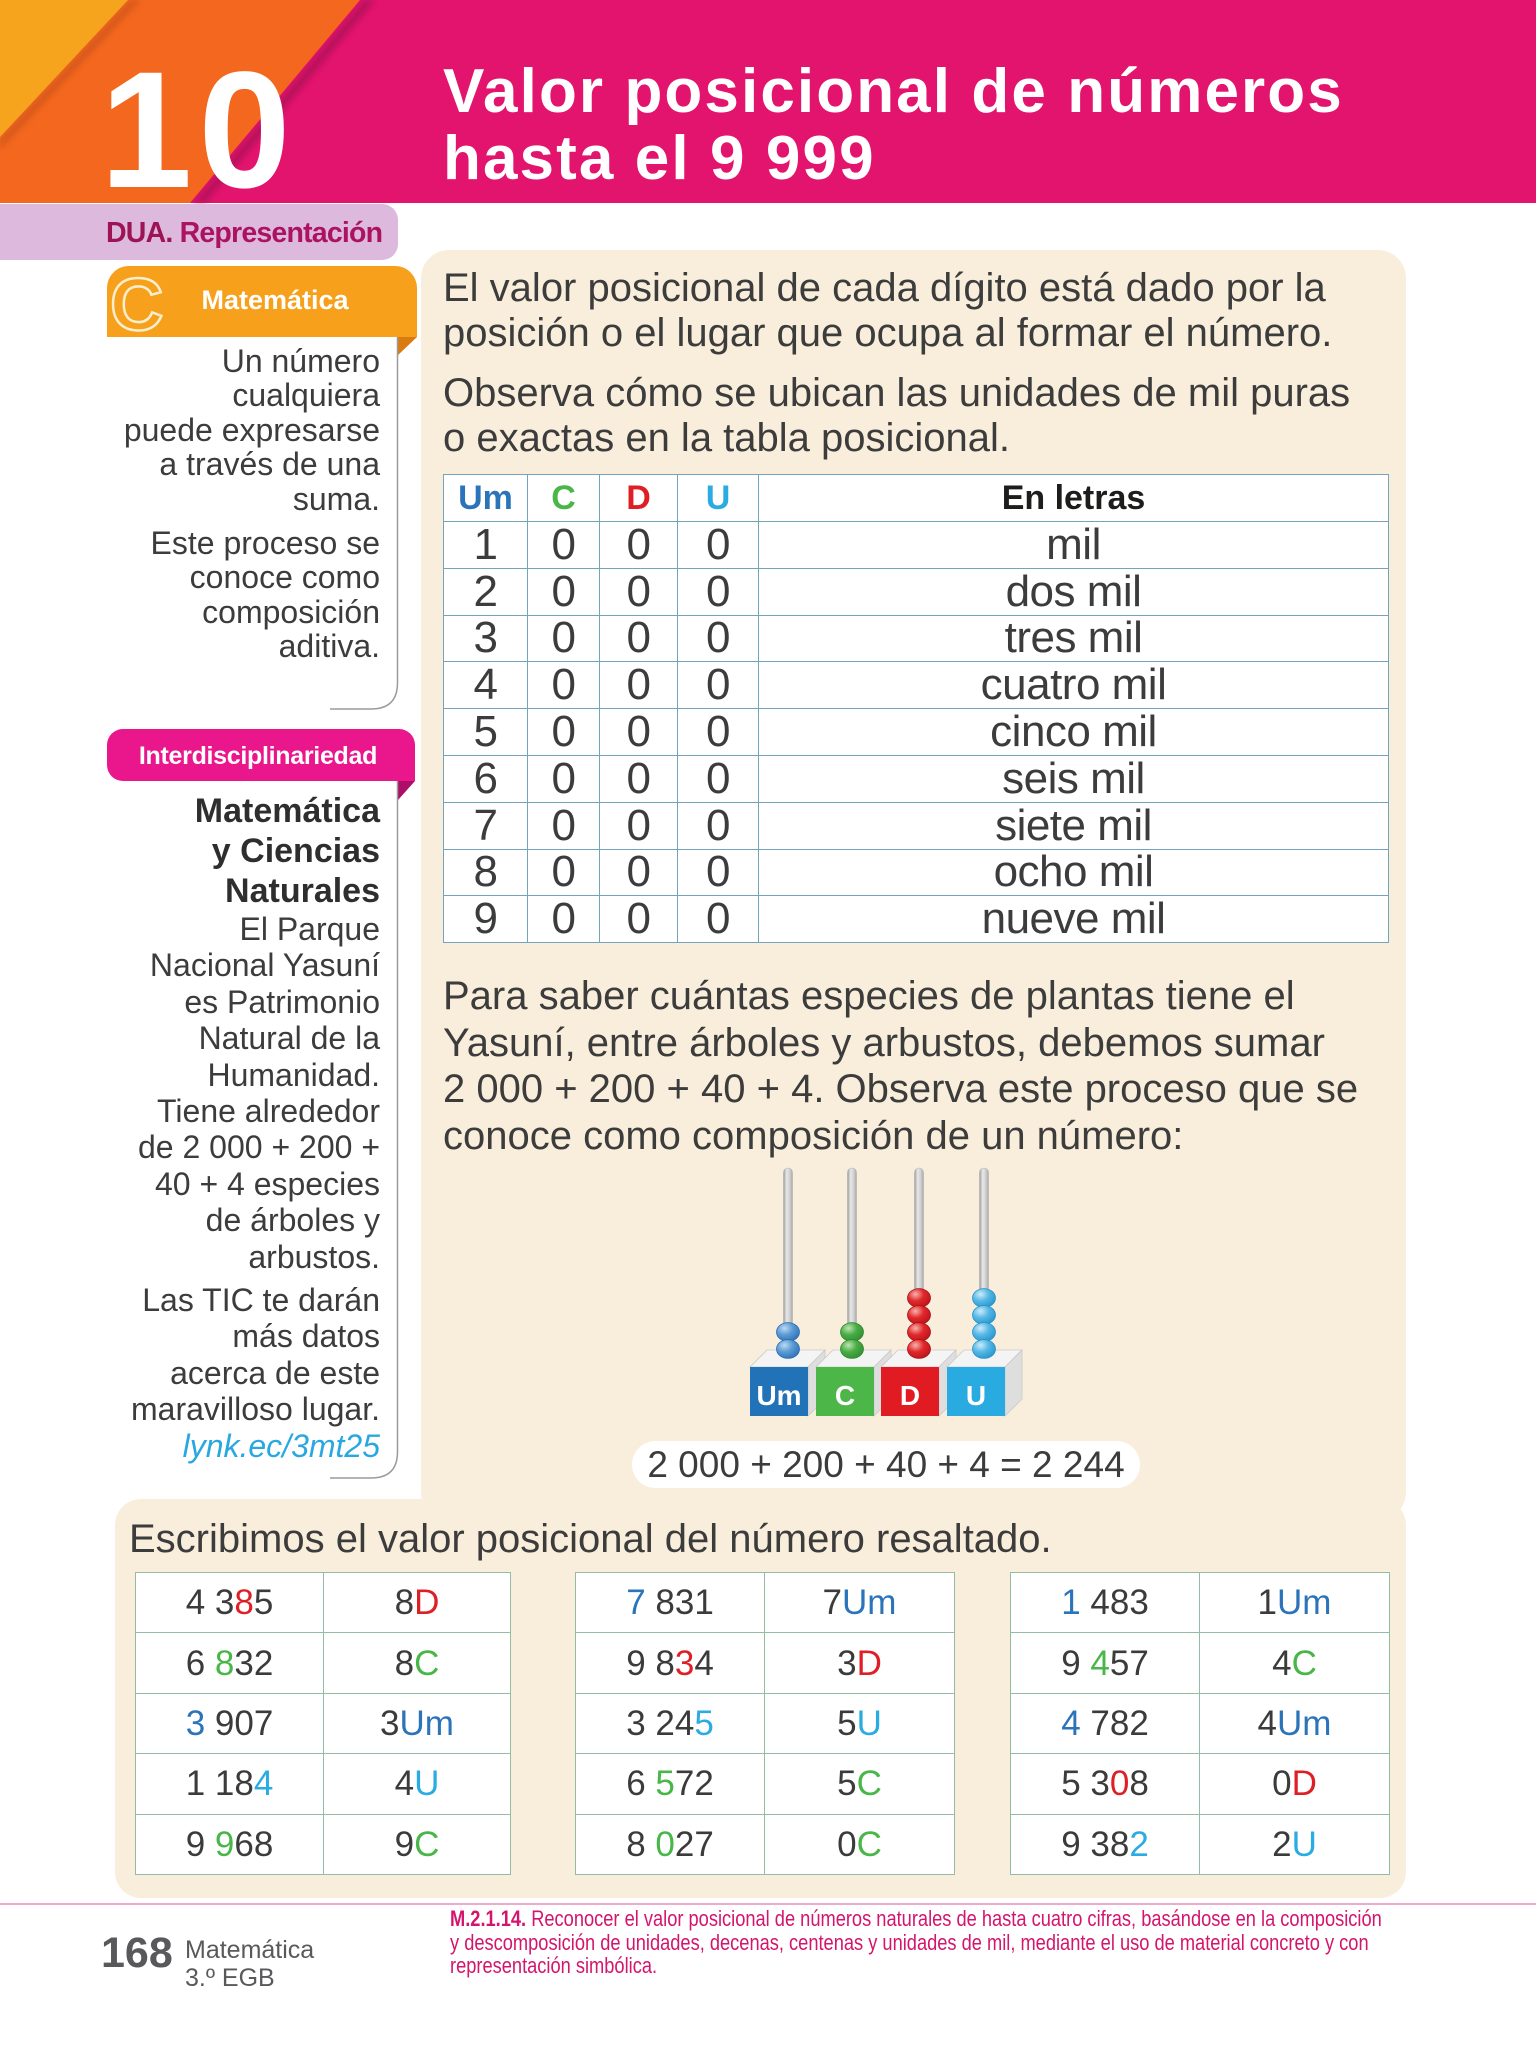  I want to click on svg-text: U, so click(976, 1395).